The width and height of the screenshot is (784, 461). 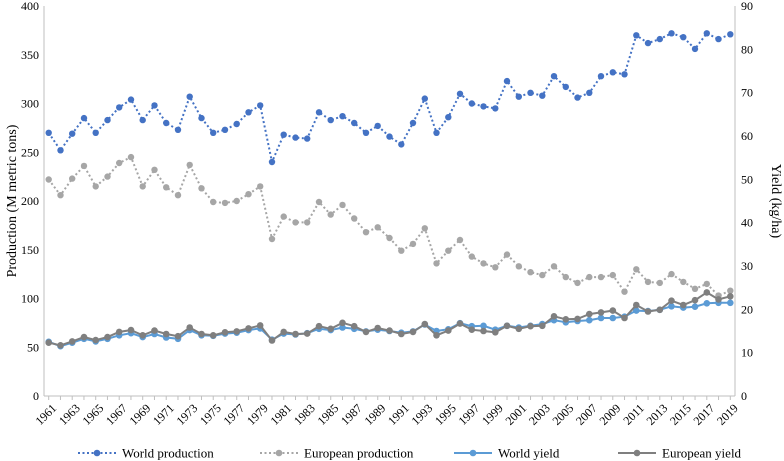 I want to click on x-tick-label: 1963, so click(x=69, y=414).